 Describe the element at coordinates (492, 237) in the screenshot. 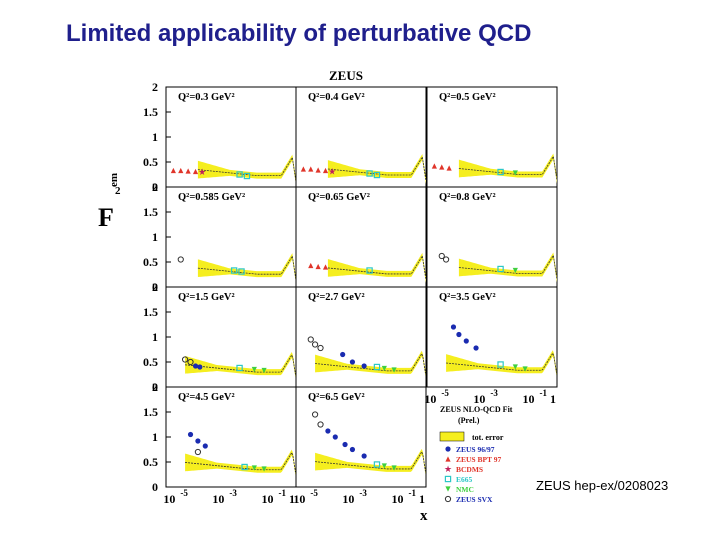

I see `panel-6: Q²=0.8 GeV²` at that location.